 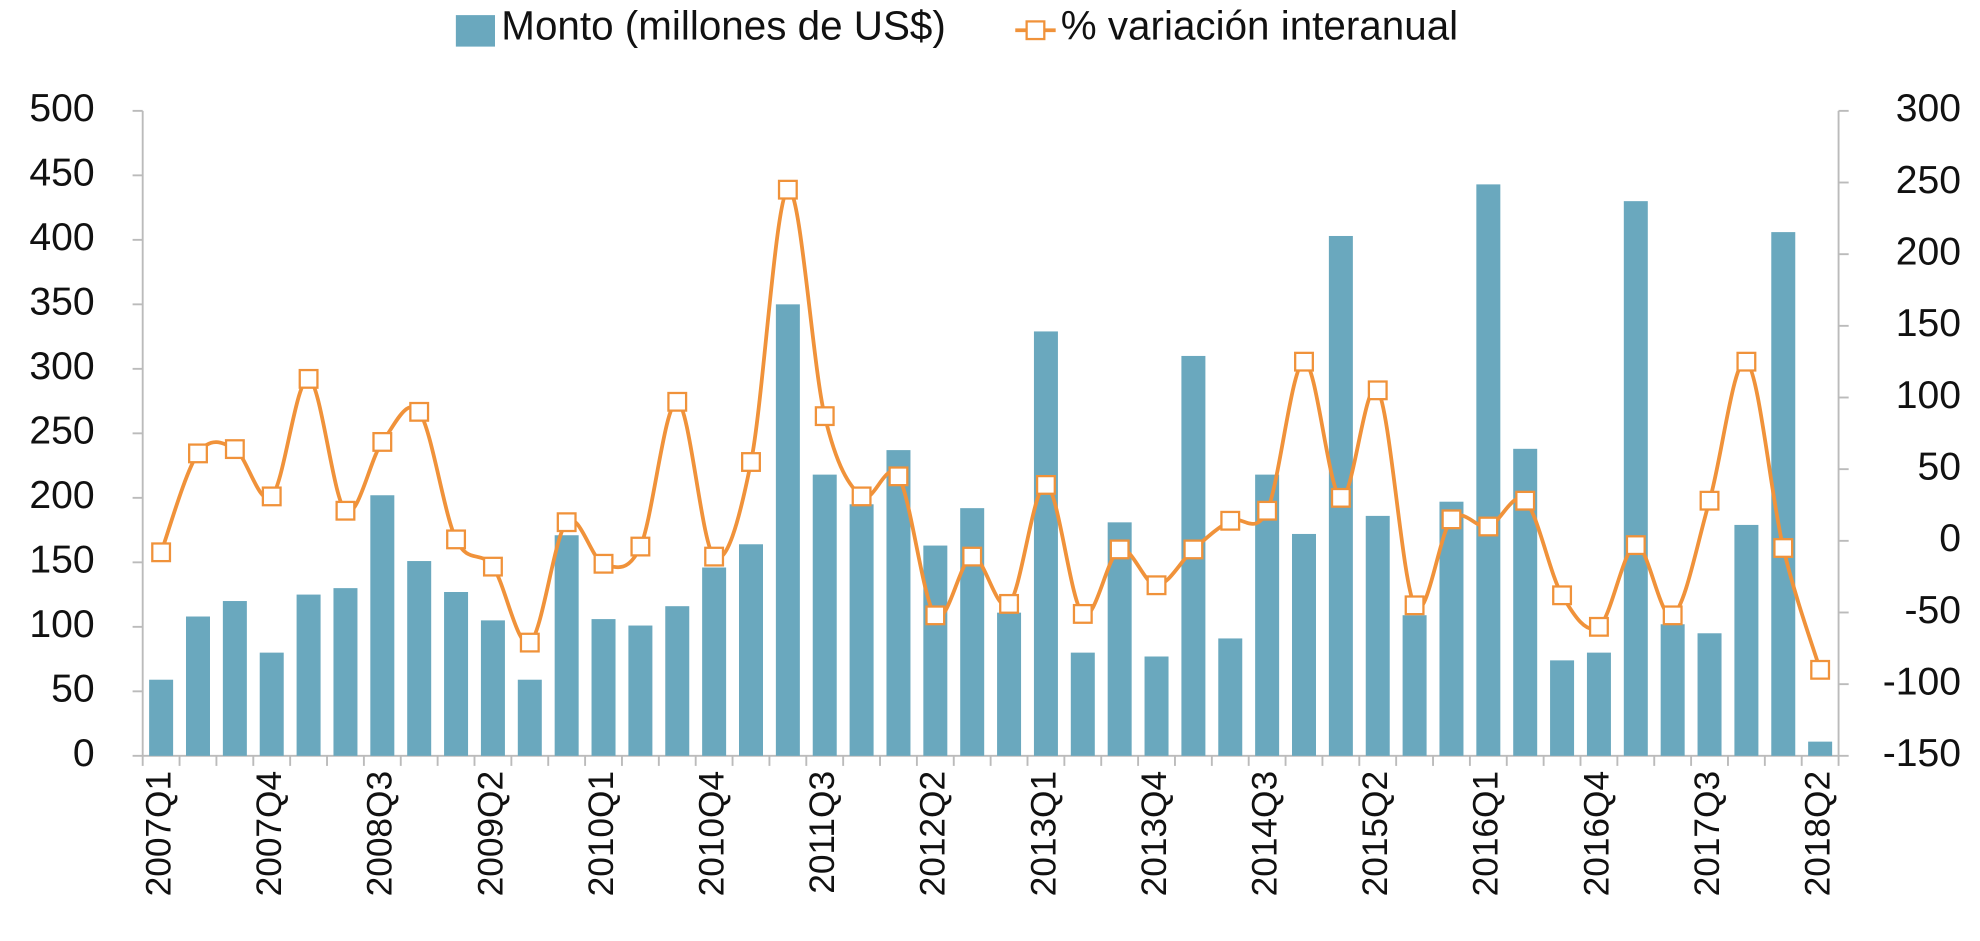 I want to click on x-tick-label: 2017Q3, so click(x=1707, y=833).